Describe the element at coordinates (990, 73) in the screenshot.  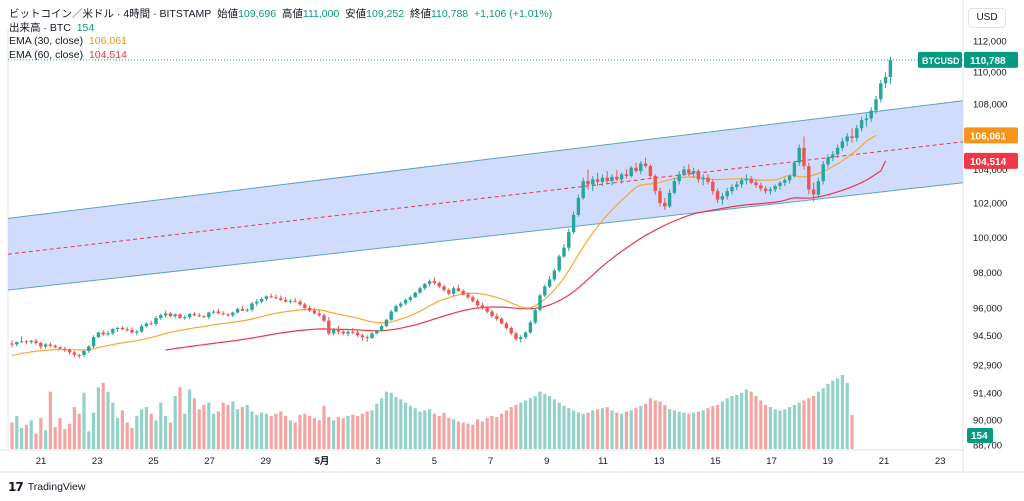
I see `price-tick-label: 110,000` at that location.